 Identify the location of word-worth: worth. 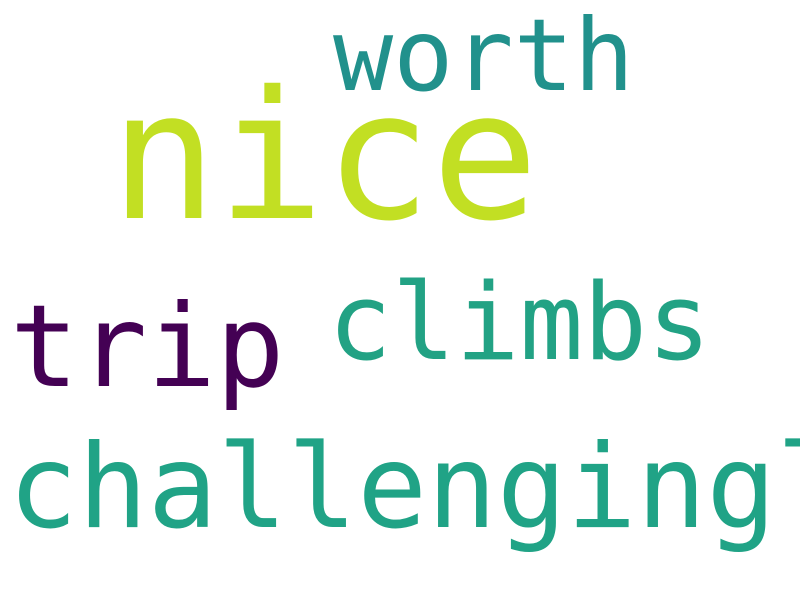
(484, 57).